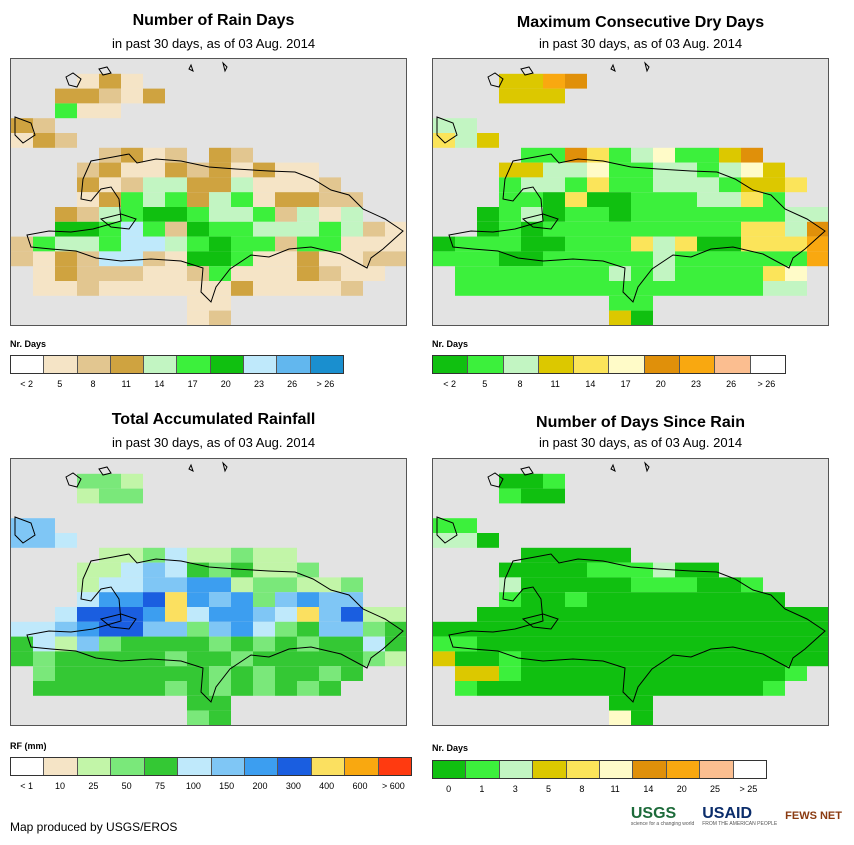  What do you see at coordinates (482, 789) in the screenshot?
I see `legend-label: 1` at bounding box center [482, 789].